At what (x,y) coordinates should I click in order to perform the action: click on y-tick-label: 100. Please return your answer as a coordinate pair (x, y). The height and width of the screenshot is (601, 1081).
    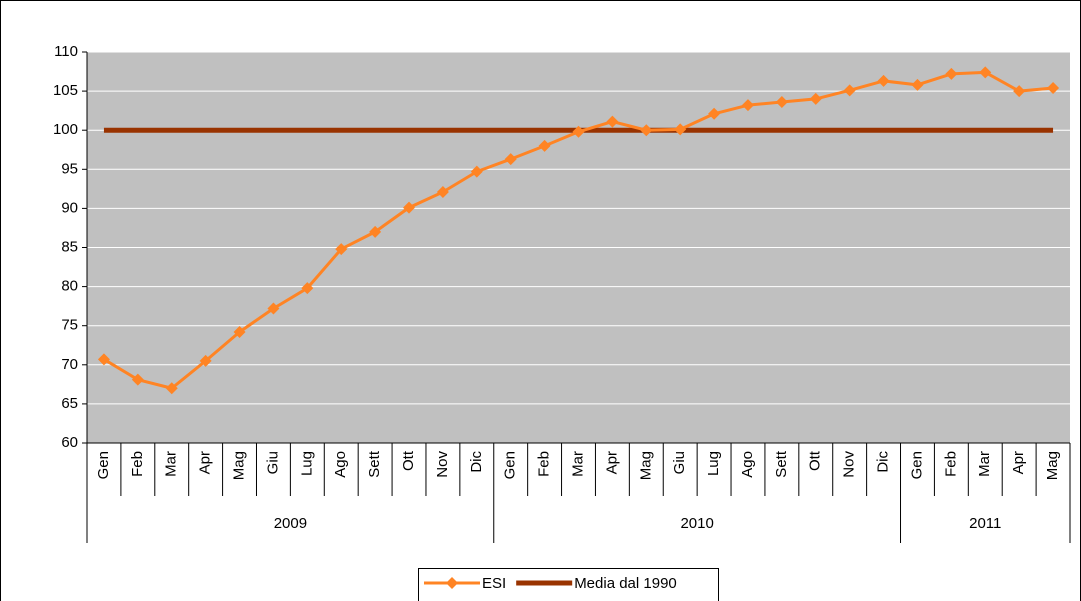
    Looking at the image, I should click on (65, 129).